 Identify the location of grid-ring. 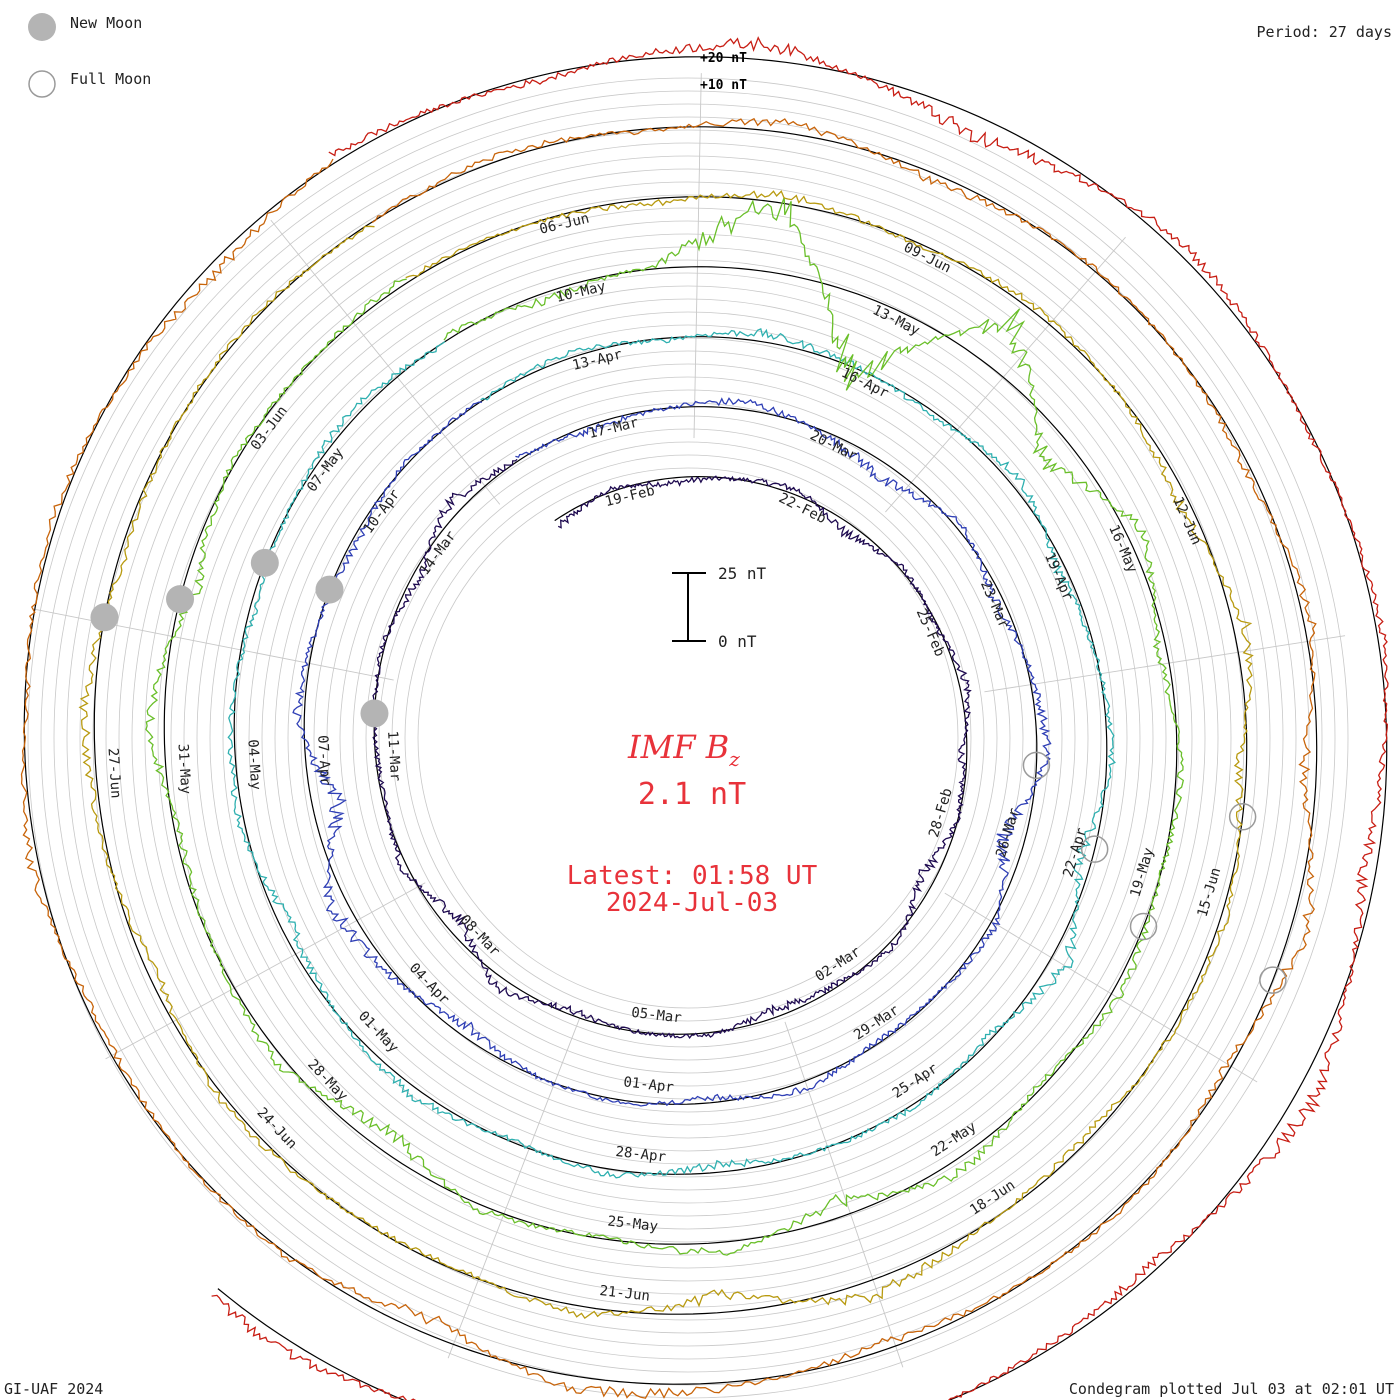
(688, 738).